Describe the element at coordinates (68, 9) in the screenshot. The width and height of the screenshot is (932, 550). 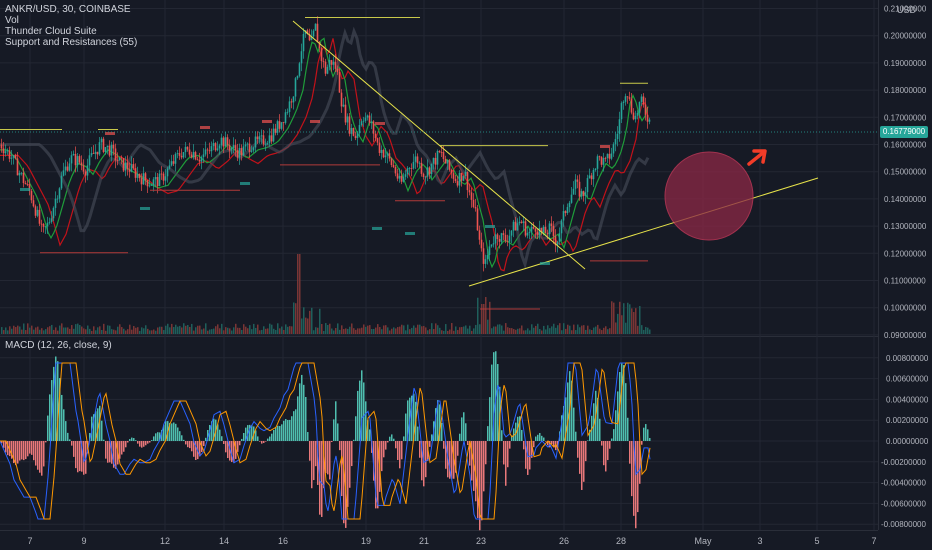
I see `symbol-legend: ANKR/USD, 30, COINBASE` at that location.